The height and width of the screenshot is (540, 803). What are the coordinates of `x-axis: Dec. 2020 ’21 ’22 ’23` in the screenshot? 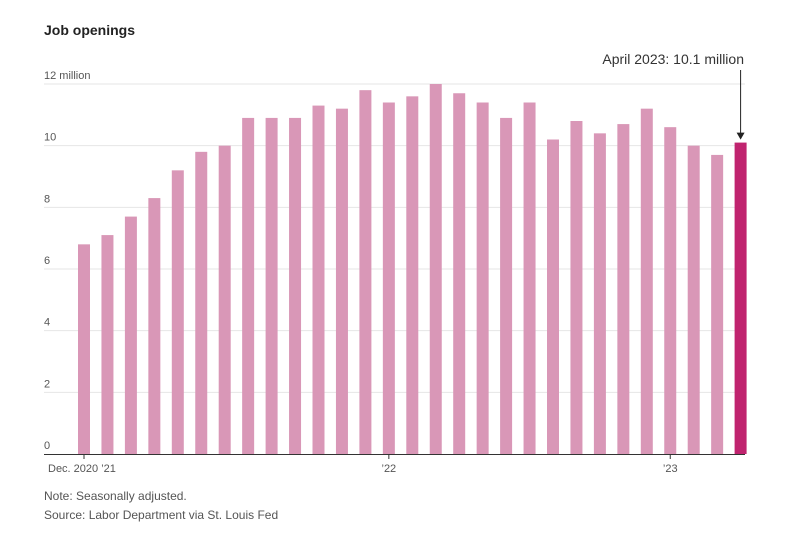 It's located at (394, 464).